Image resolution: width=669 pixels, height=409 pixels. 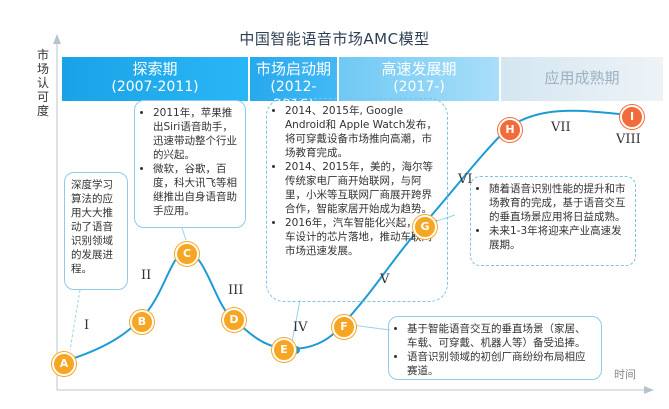 I want to click on stage-label: VI, so click(x=465, y=179).